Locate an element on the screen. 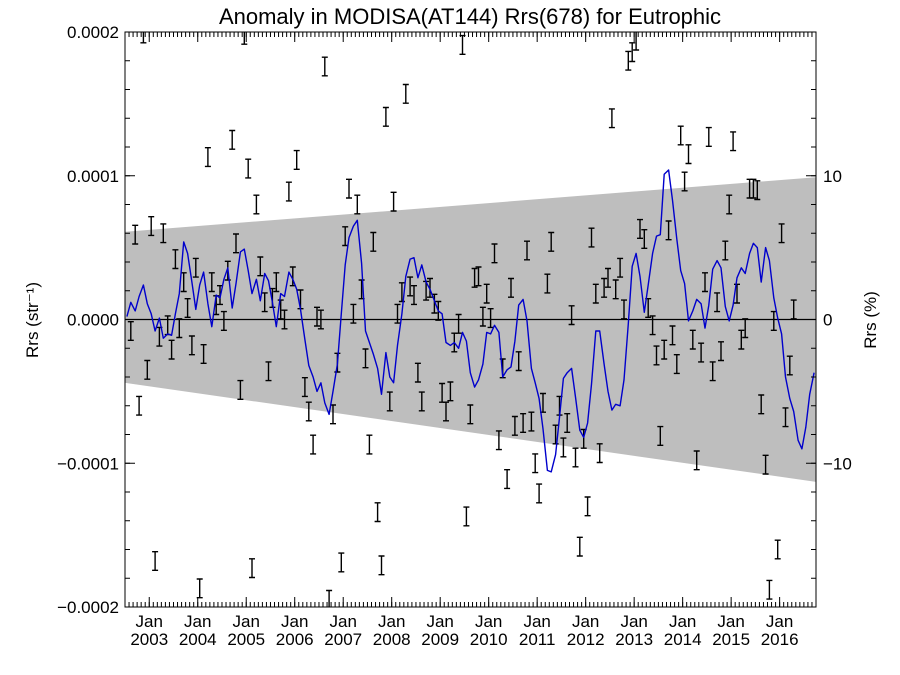 The height and width of the screenshot is (675, 900). y-axis-right-label: Rrs (%) is located at coordinates (870, 320).